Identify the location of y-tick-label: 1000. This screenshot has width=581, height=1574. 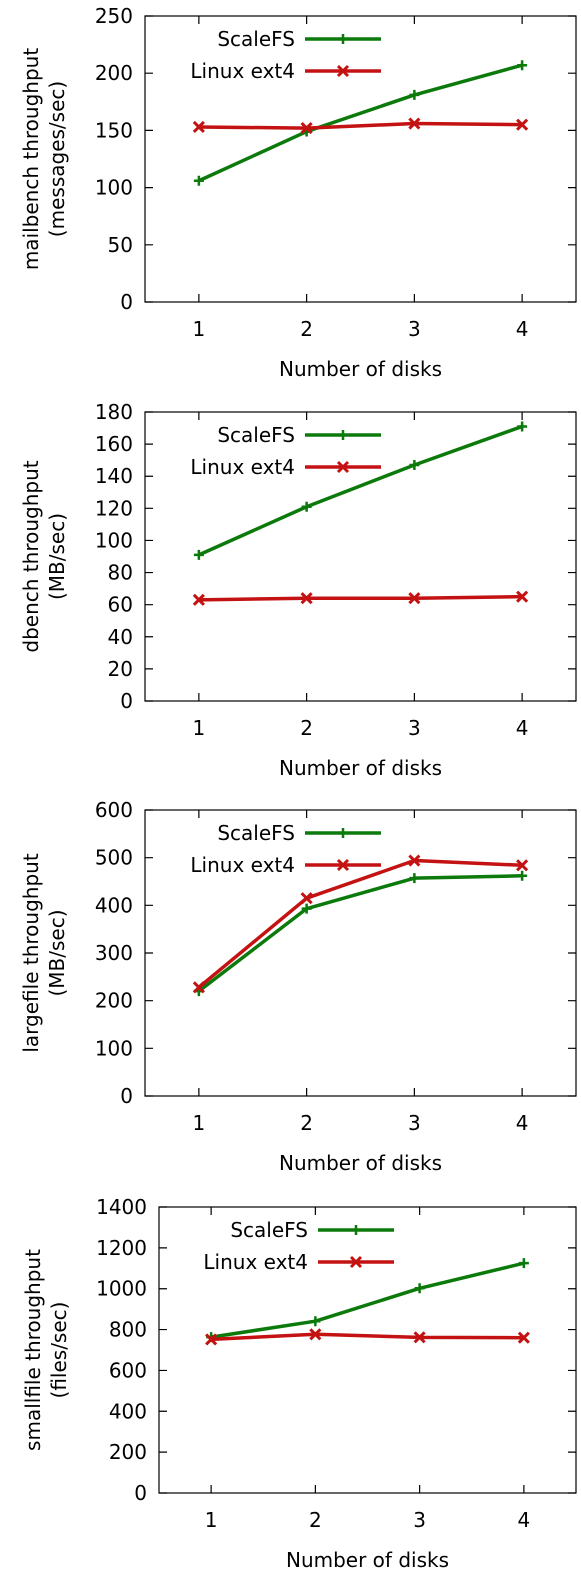
(121, 1289).